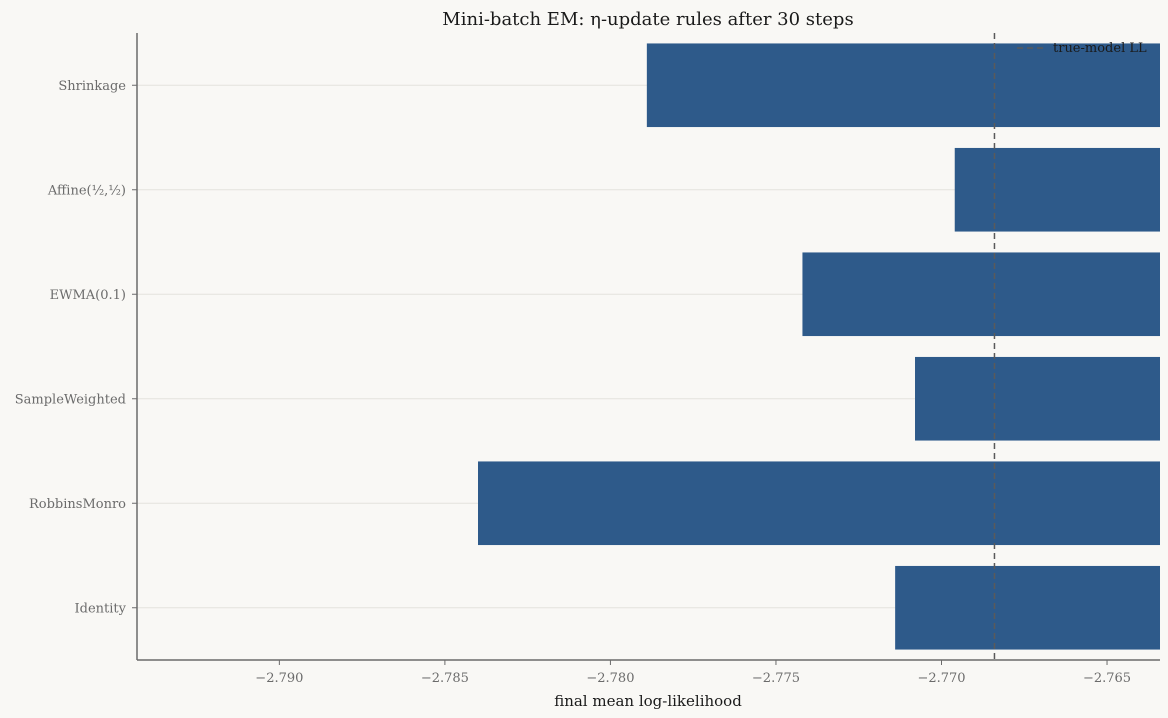 The height and width of the screenshot is (718, 1168). I want to click on legend: true-model LL, so click(1082, 48).